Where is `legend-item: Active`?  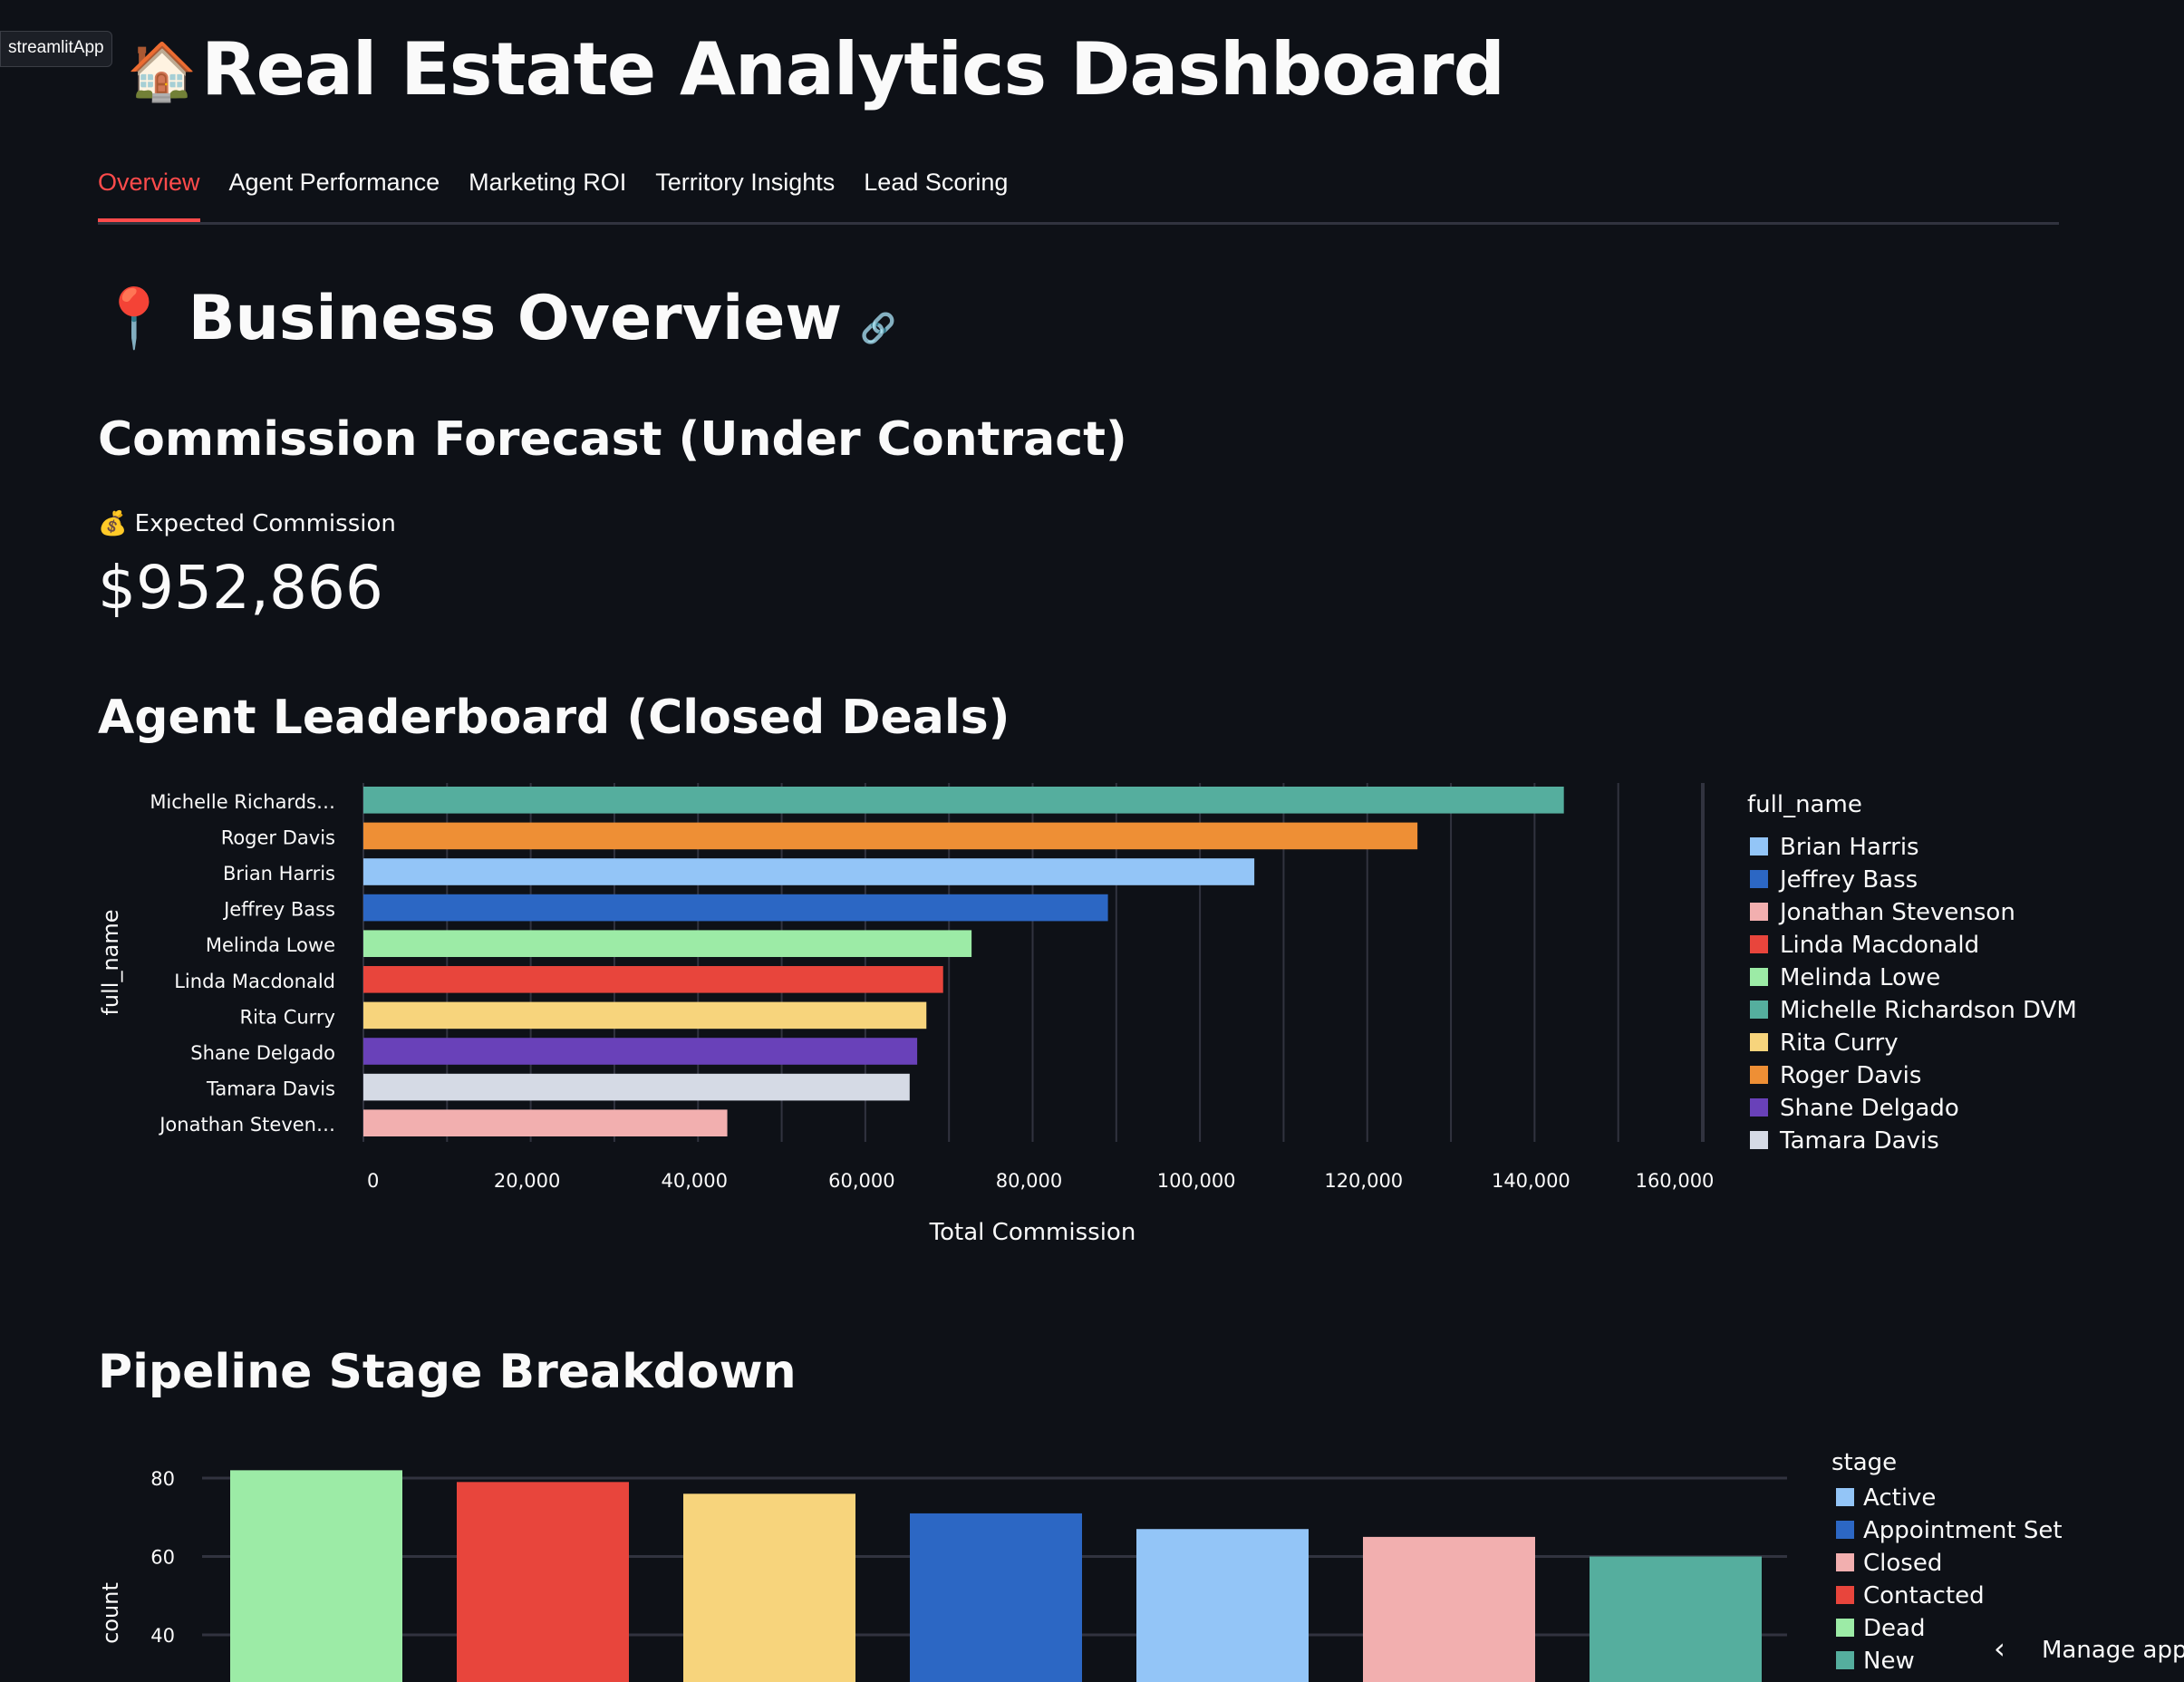 legend-item: Active is located at coordinates (1899, 1498).